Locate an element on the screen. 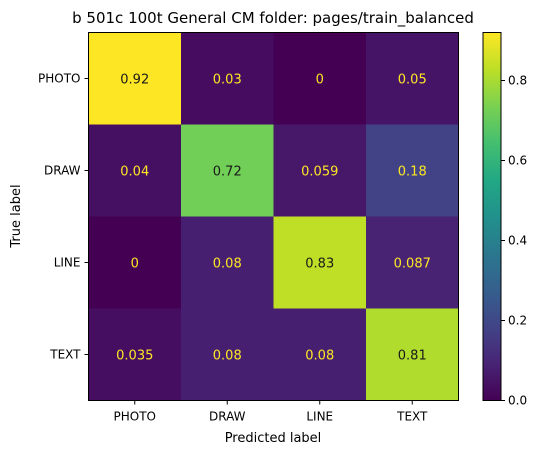 The height and width of the screenshot is (455, 542). colorbar-frame is located at coordinates (492, 216).